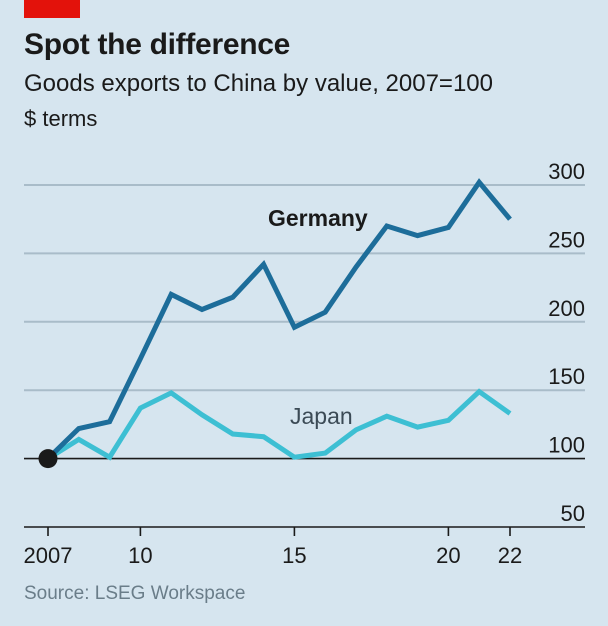 The width and height of the screenshot is (608, 626). I want to click on chart-title: Spot the difference, so click(157, 44).